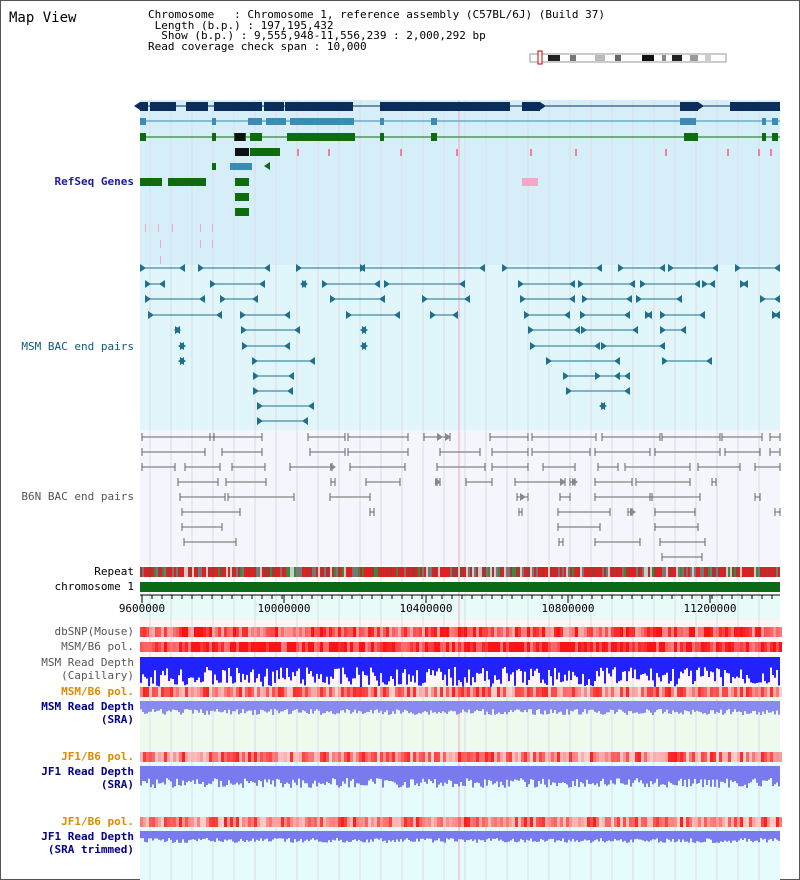  I want to click on track-label-b6n-bac: B6N BAC end pairs, so click(77, 496).